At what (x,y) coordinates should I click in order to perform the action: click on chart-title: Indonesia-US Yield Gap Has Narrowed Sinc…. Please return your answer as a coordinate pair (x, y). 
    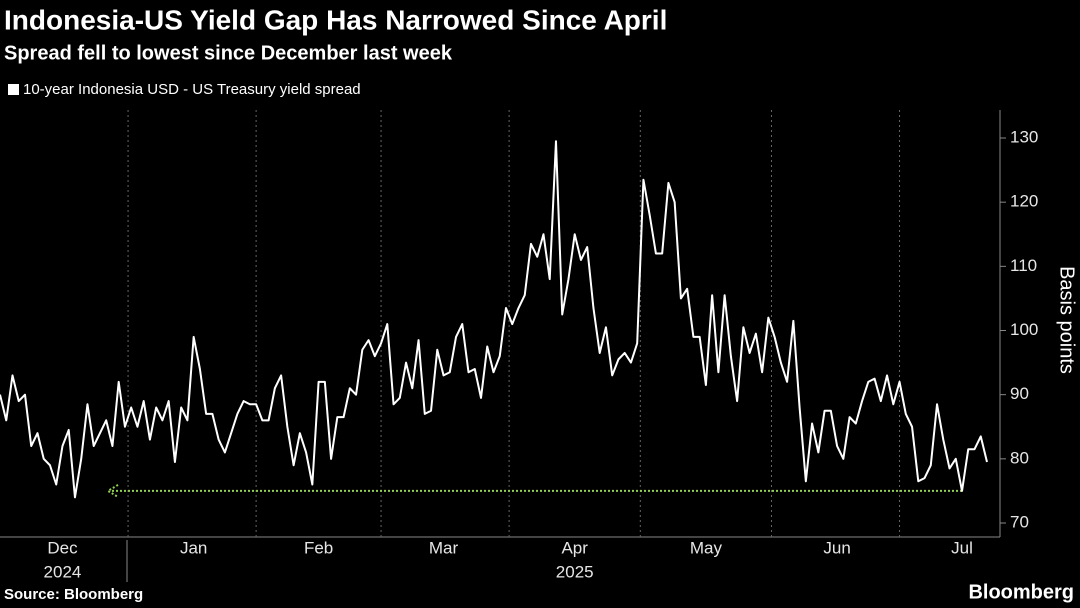
    Looking at the image, I should click on (335, 19).